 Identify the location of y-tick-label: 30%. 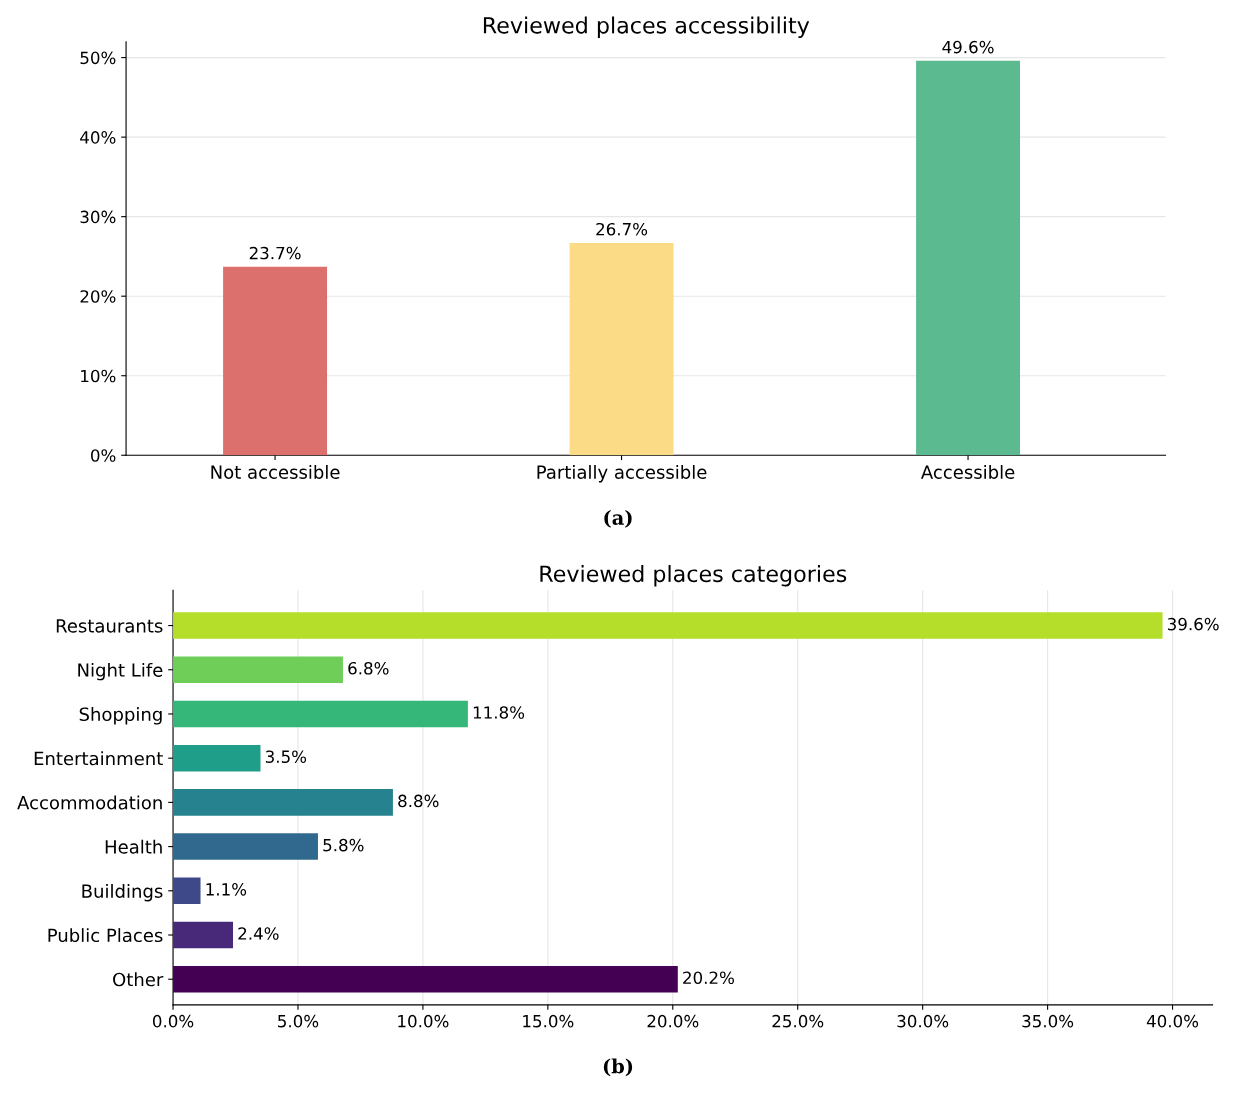
(98, 217).